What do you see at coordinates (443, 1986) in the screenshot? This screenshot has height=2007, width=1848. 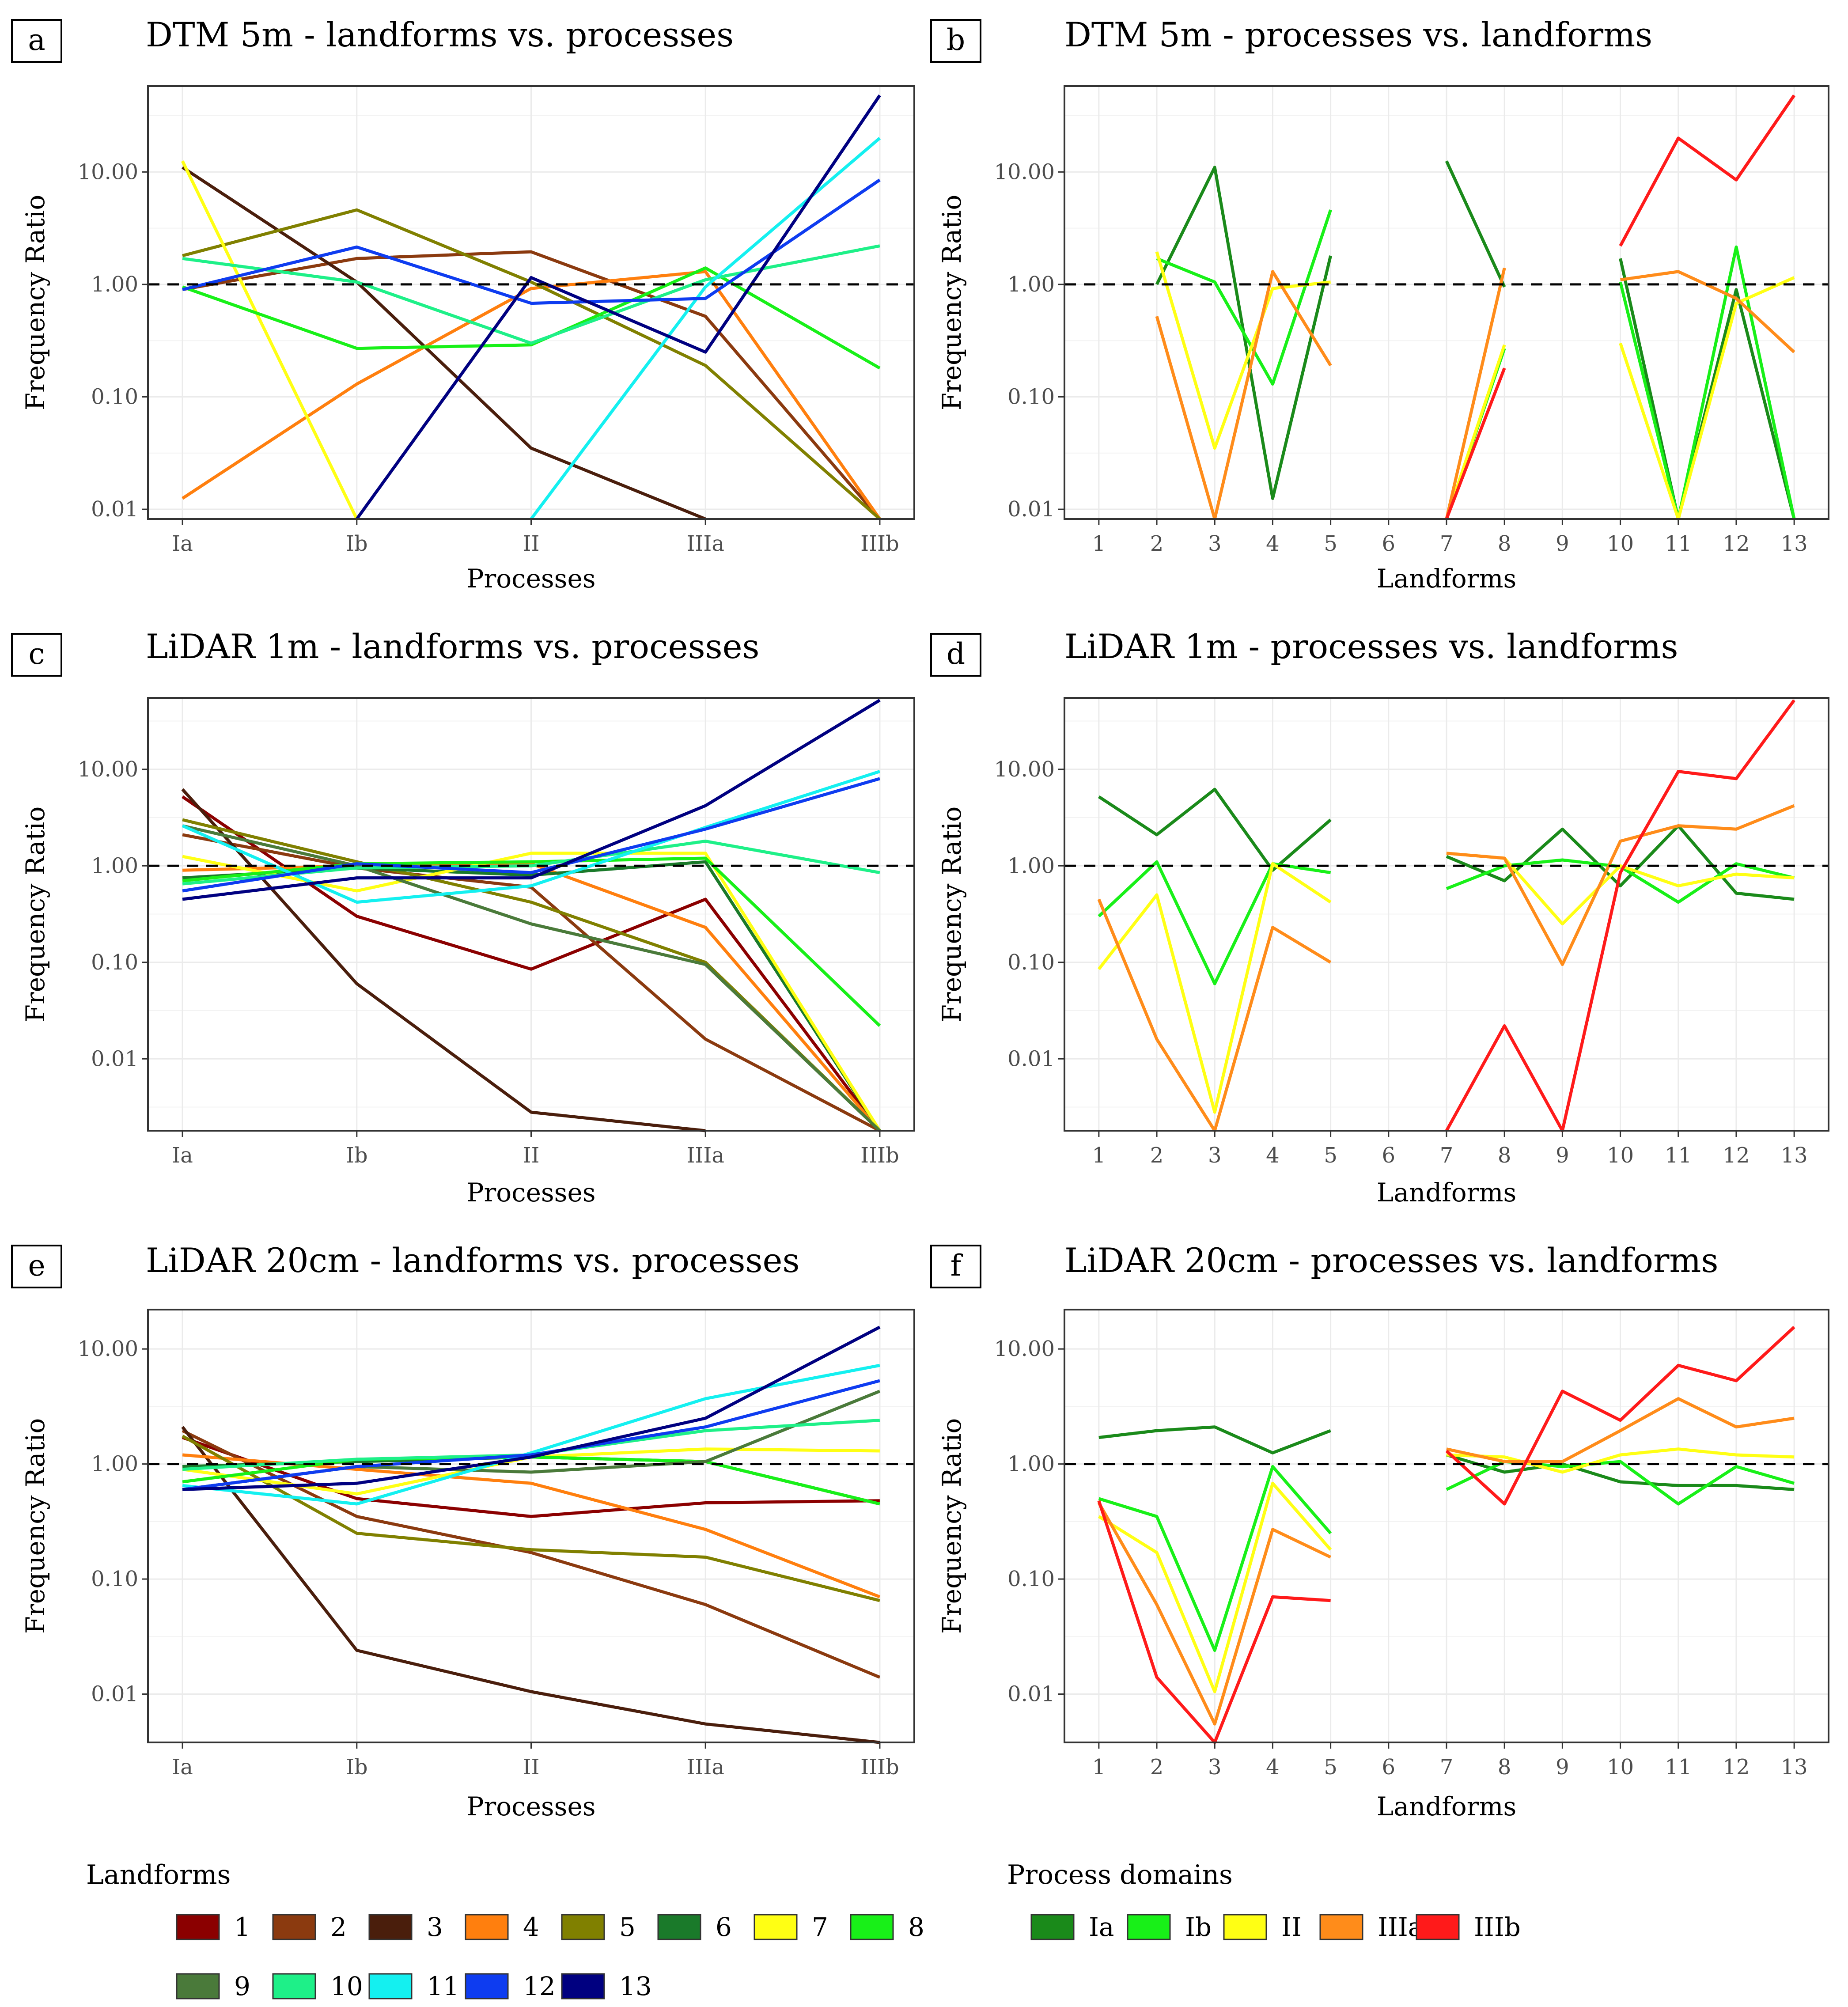 I see `legend-label-11: 11` at bounding box center [443, 1986].